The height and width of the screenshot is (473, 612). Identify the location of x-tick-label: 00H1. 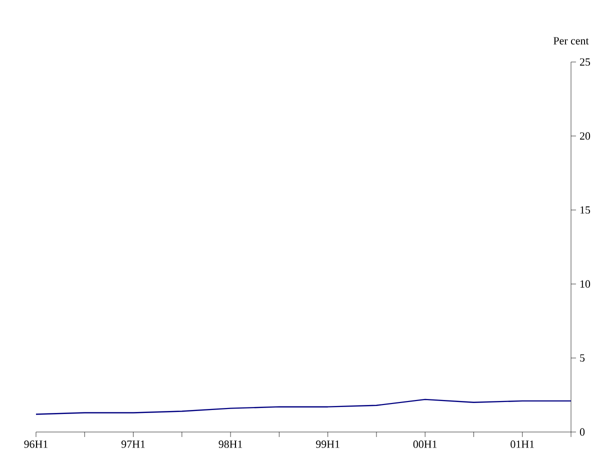
(425, 444).